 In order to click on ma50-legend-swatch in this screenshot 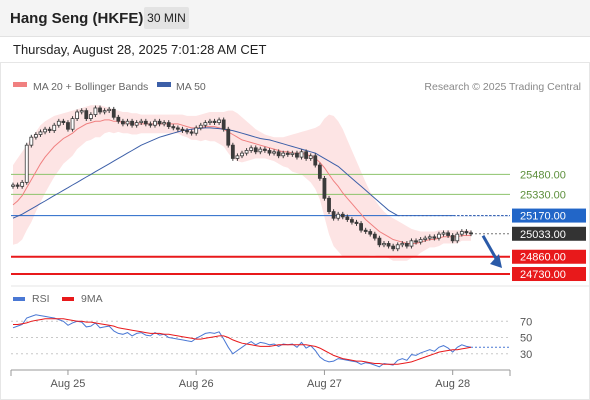, I will do `click(164, 84)`.